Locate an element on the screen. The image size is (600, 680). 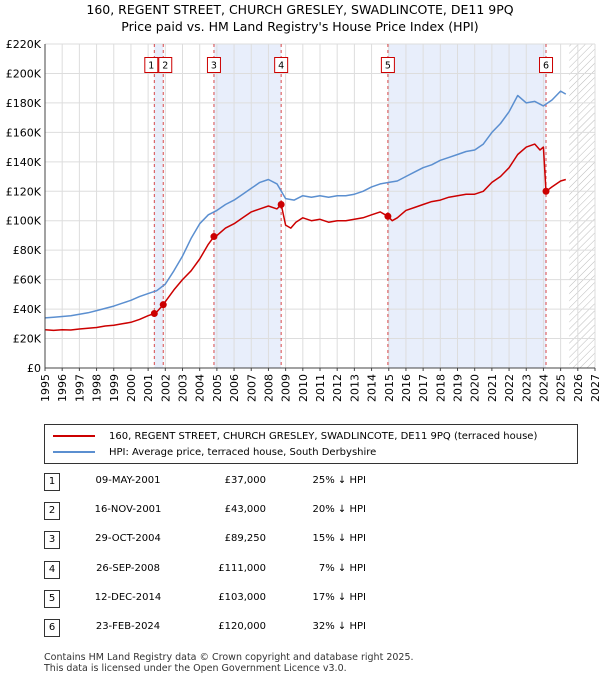
x-tick-label: 2017 is located at coordinates (423, 388).